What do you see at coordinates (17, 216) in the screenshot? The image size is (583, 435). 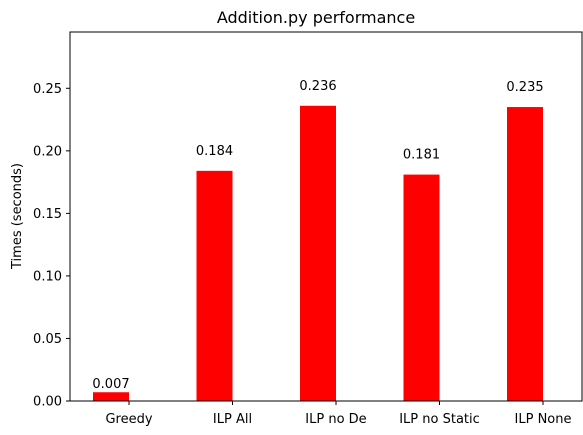 I see `y-axis-label: Times (seconds)` at bounding box center [17, 216].